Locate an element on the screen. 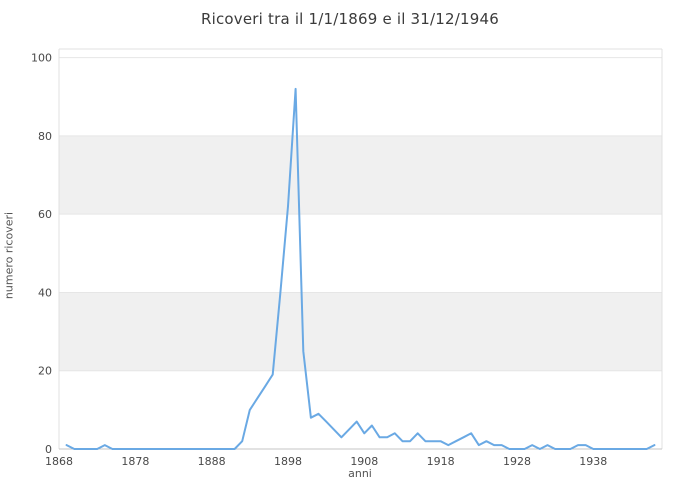 Image resolution: width=700 pixels, height=500 pixels. y-axis-title: numero ricoveri is located at coordinates (9, 255).